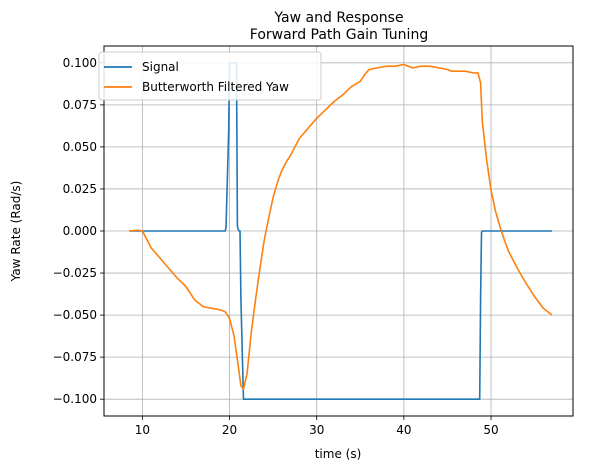  I want to click on y-tick-label: 0.000, so click(80, 231).